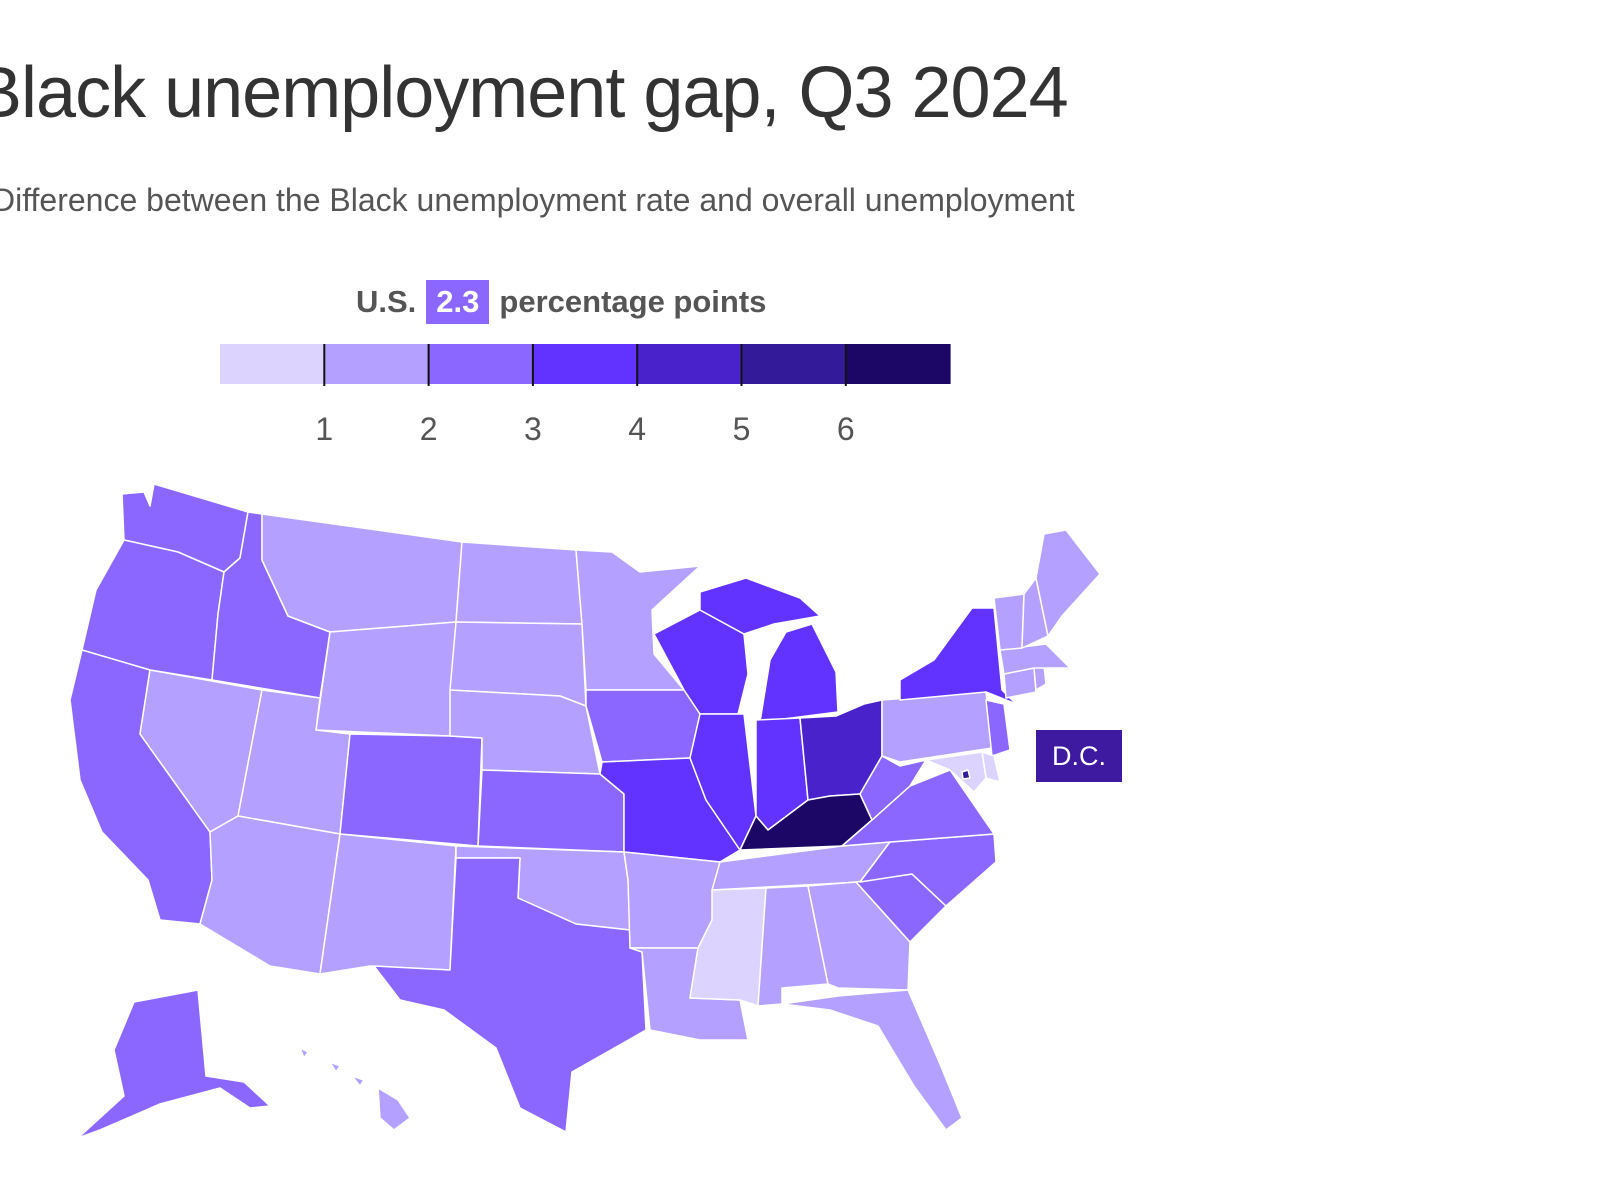 This screenshot has width=1600, height=1200. What do you see at coordinates (1009, 622) in the screenshot?
I see `state-vermont` at bounding box center [1009, 622].